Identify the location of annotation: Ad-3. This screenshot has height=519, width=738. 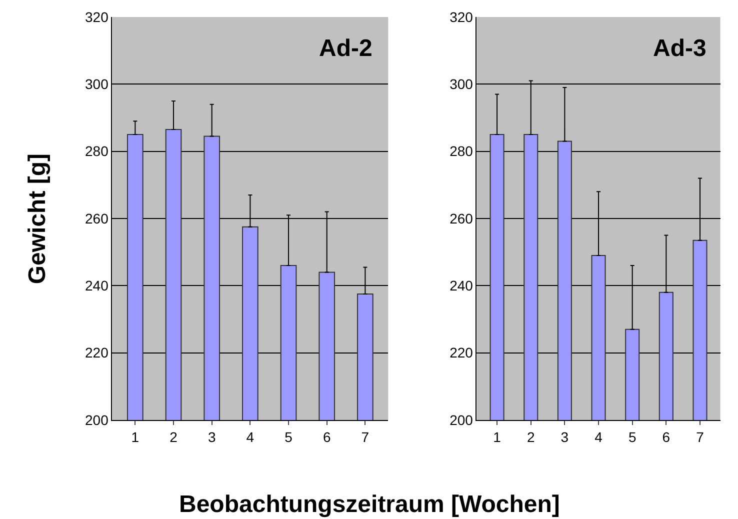
(679, 48).